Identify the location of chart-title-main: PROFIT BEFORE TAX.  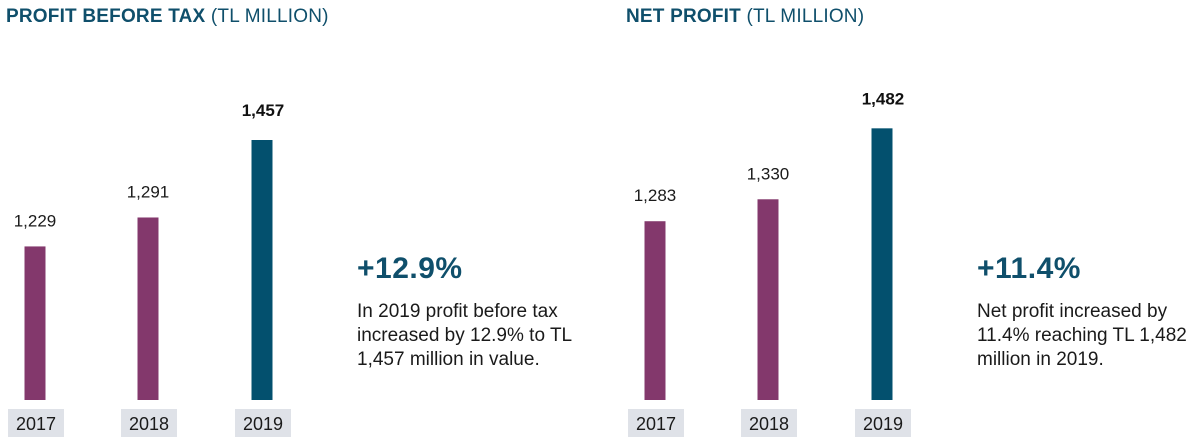
(106, 16).